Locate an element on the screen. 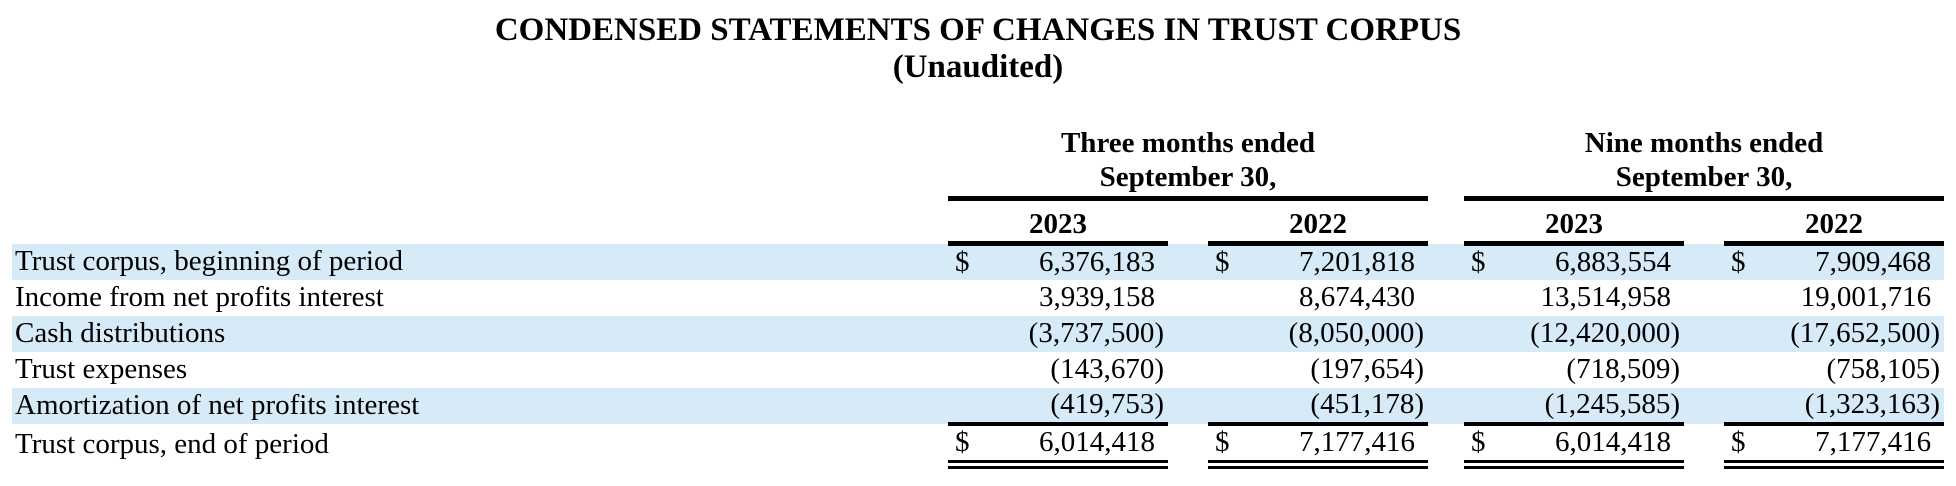 The image size is (1956, 486). amount-cell: 3,939,158 is located at coordinates (1097, 297).